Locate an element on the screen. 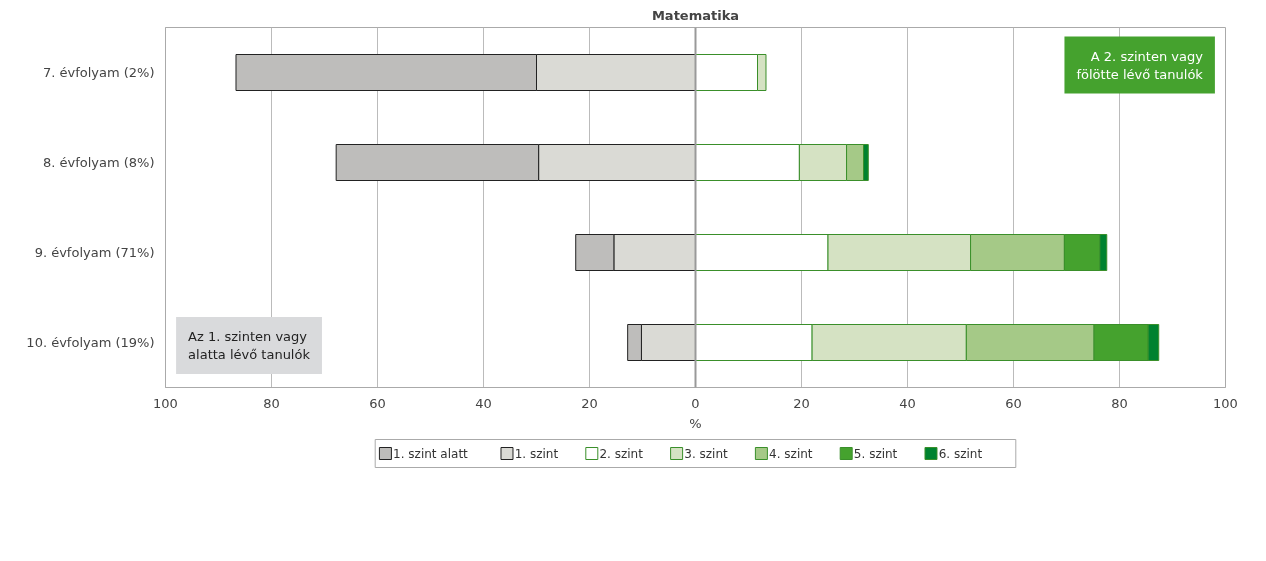 The width and height of the screenshot is (1266, 561). annotation: Az 1. szinten vagy alatta lévő tanulók is located at coordinates (249, 345).